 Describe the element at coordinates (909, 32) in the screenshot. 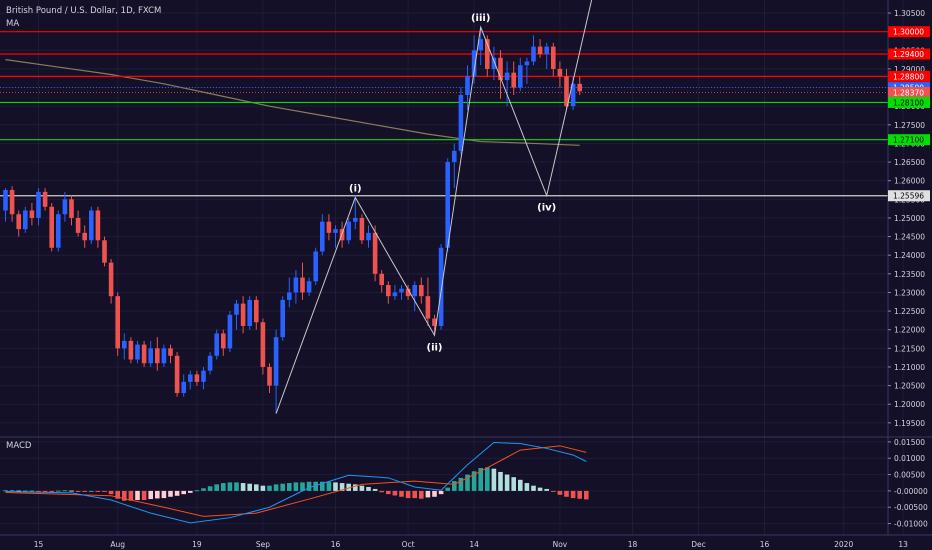

I see `price-tag: 1.30000` at that location.